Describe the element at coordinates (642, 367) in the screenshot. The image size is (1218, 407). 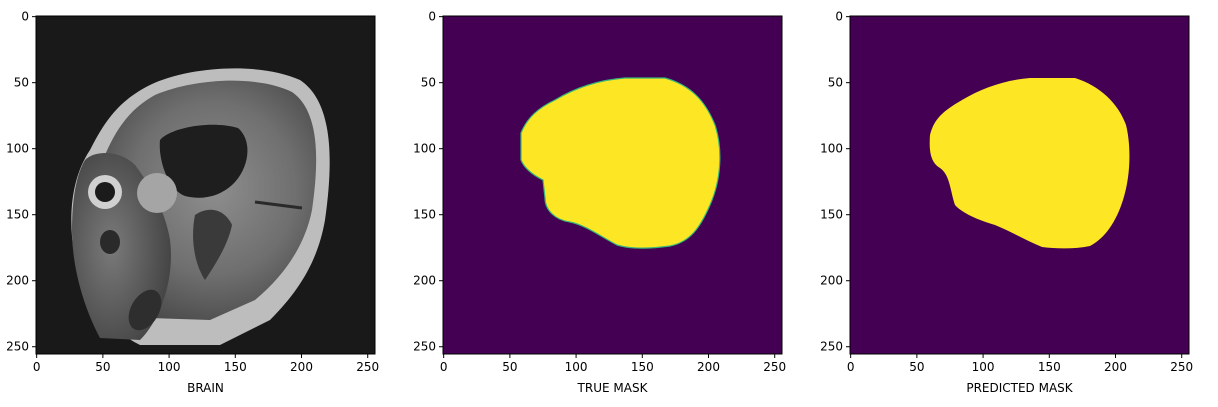
I see `true-mask-x-tick-label: 150` at that location.